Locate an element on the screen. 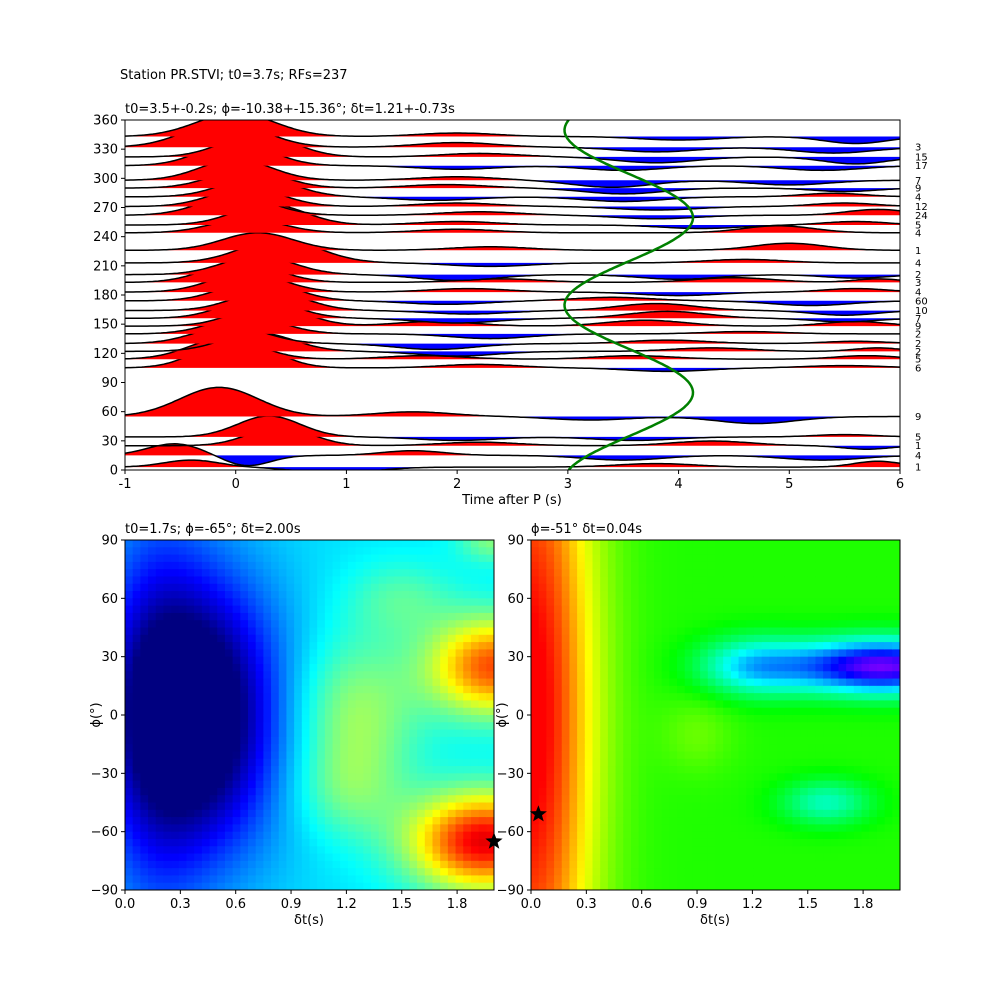  heatmap-right-cells is located at coordinates (715, 715).